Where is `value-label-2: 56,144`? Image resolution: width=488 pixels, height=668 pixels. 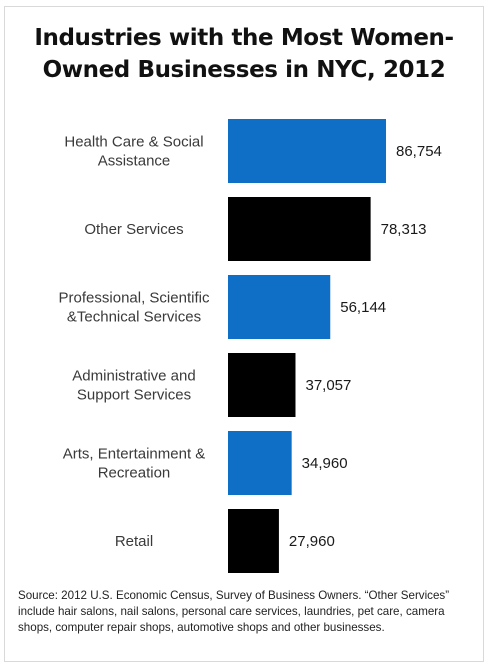 value-label-2: 56,144 is located at coordinates (363, 307).